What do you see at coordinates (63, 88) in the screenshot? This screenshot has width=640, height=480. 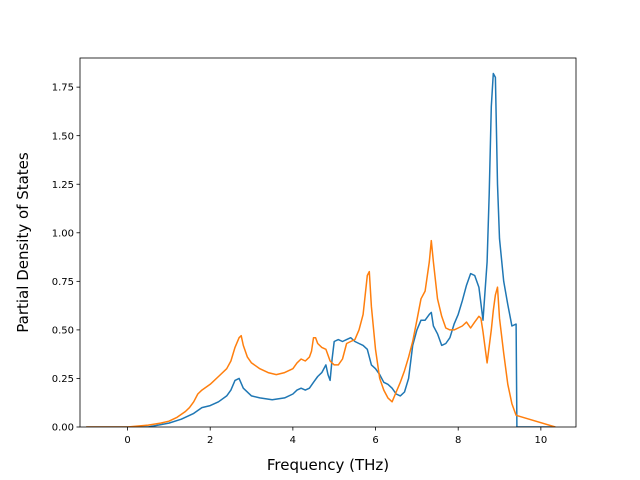 I see `y-tick-label: 1.75` at bounding box center [63, 88].